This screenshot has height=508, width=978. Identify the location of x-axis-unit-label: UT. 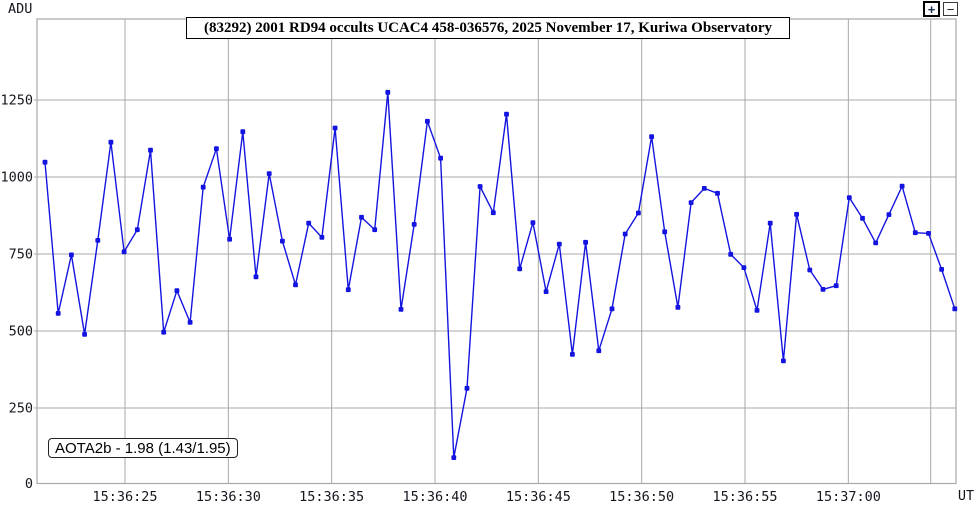
(966, 496).